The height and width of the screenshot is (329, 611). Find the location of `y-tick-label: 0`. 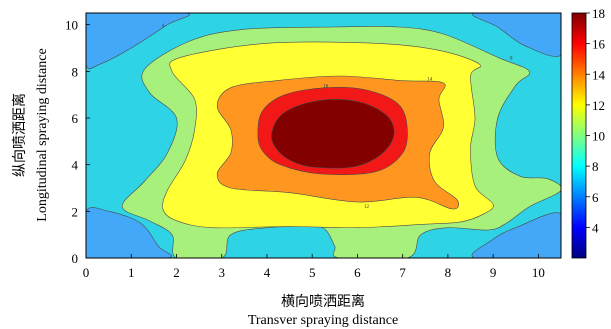

y-tick-label: 0 is located at coordinates (75, 258).